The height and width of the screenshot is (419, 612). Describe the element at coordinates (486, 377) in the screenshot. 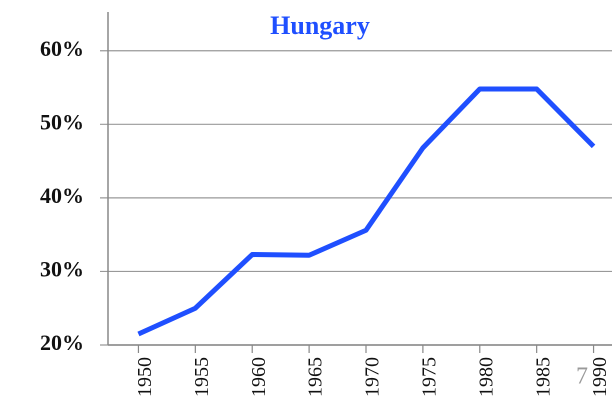

I see `x-tick-label: 1980` at that location.